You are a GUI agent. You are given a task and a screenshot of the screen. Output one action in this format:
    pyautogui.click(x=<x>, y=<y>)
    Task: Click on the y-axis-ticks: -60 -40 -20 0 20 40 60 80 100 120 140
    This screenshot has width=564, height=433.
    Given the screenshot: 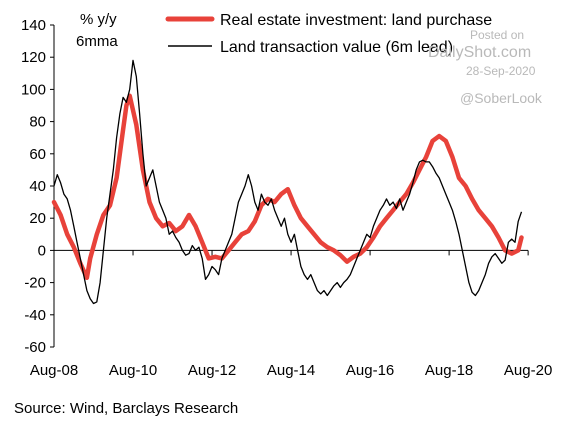 What is the action you would take?
    pyautogui.click(x=37, y=186)
    